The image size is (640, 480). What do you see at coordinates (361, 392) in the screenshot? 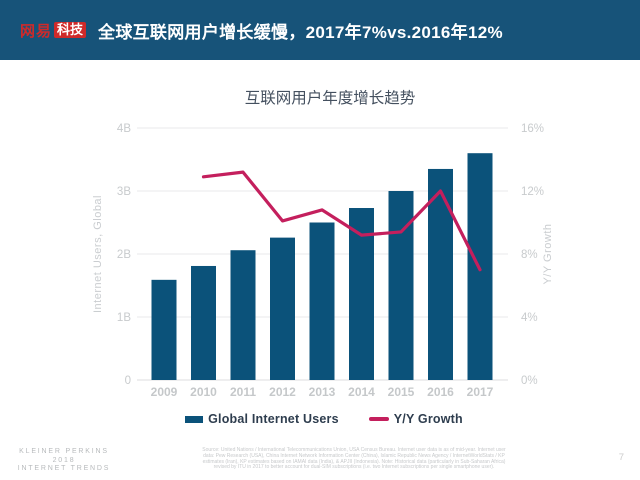
I see `x-axis-label-2014: 2014` at bounding box center [361, 392].